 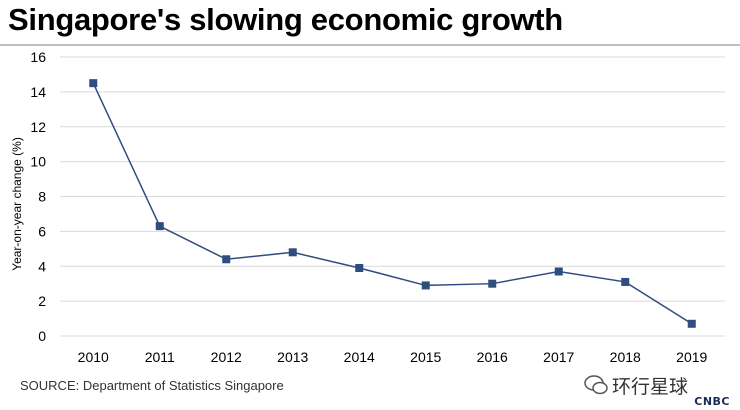 I want to click on y-tick-labels: 0 2 4 6 8 10 12 14 16, so click(x=38, y=196).